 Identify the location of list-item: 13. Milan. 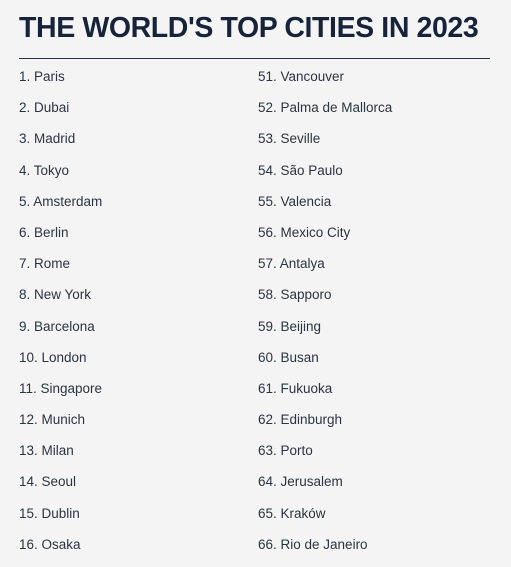
(46, 451).